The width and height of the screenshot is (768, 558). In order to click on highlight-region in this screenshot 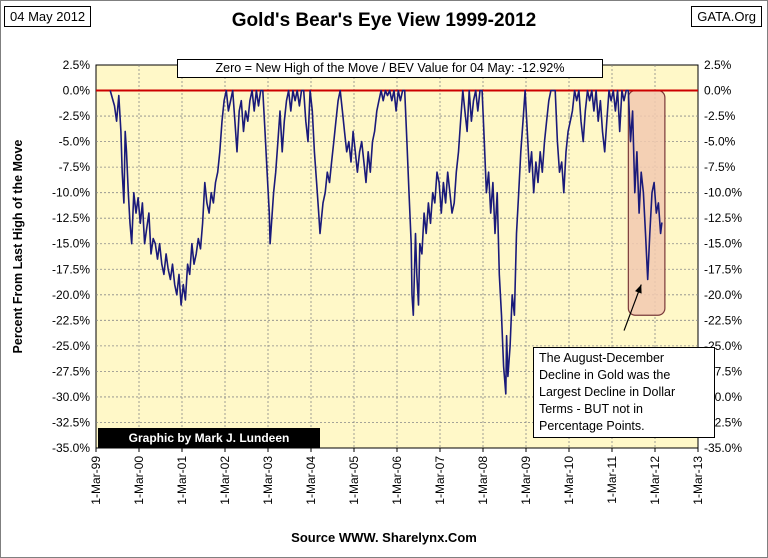, I will do `click(646, 202)`.